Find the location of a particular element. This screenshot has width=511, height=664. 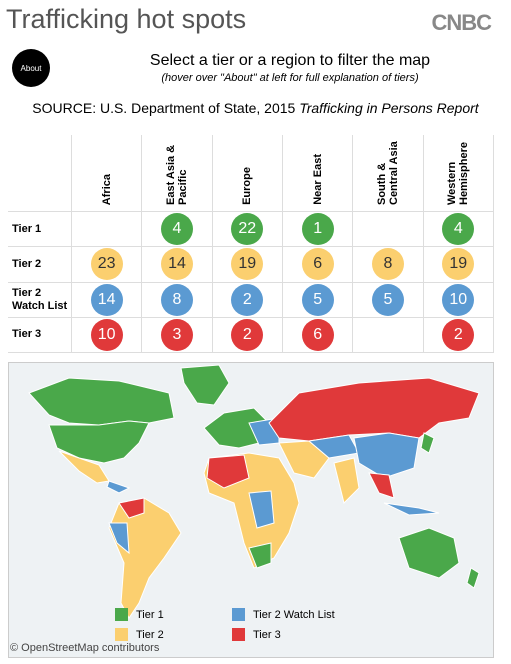

column-label: South & Central Asia is located at coordinates (387, 173).